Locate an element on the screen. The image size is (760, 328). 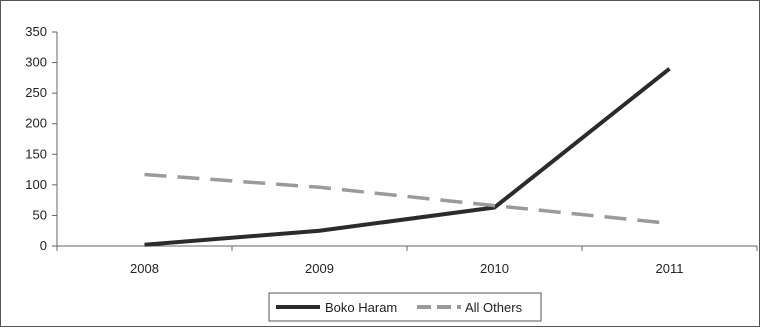
y-tick-label: 0 is located at coordinates (43, 245).